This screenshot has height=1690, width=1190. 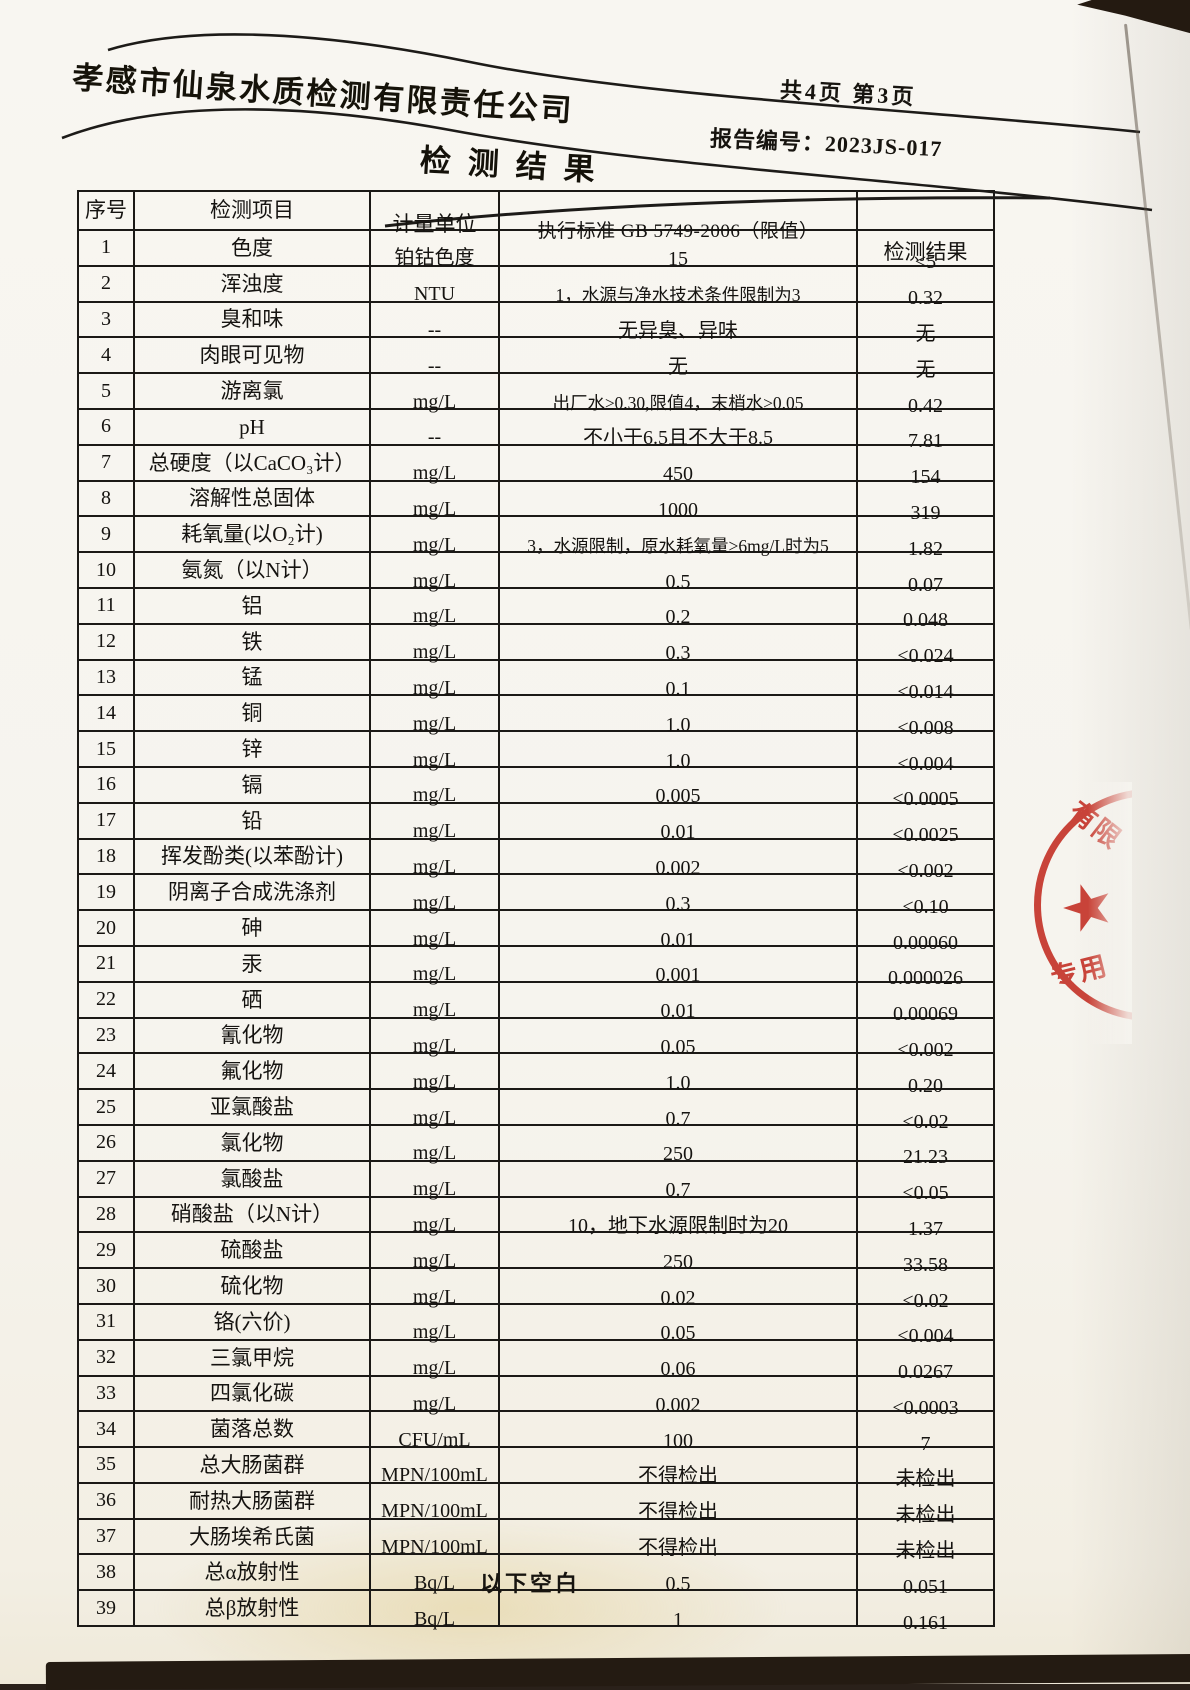 I want to click on cell-item: 砷, so click(x=252, y=928).